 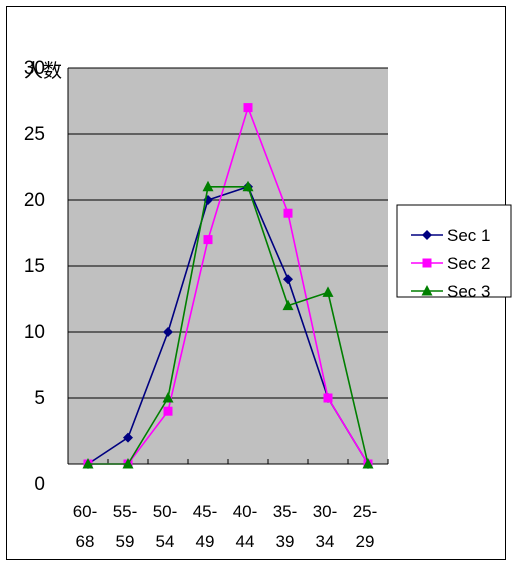 What do you see at coordinates (39, 398) in the screenshot?
I see `y-tick-label: 5` at bounding box center [39, 398].